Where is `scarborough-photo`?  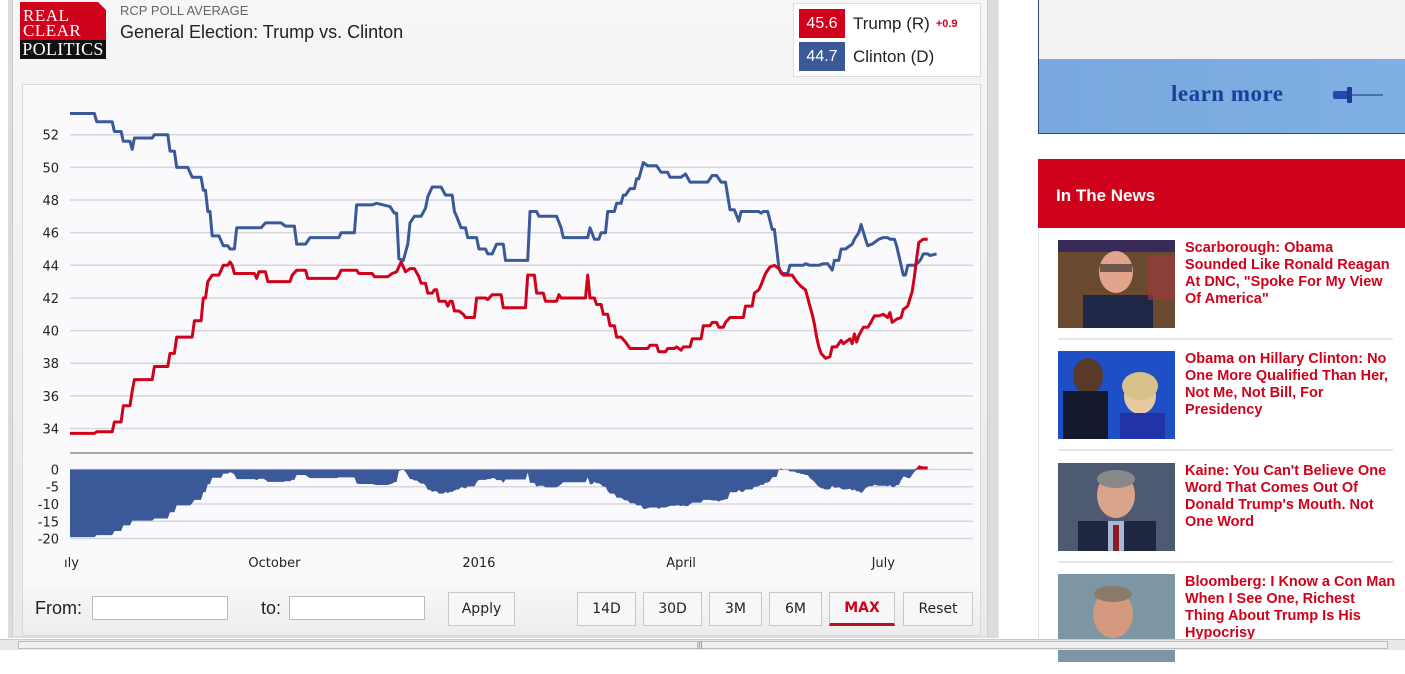
scarborough-photo is located at coordinates (1116, 284).